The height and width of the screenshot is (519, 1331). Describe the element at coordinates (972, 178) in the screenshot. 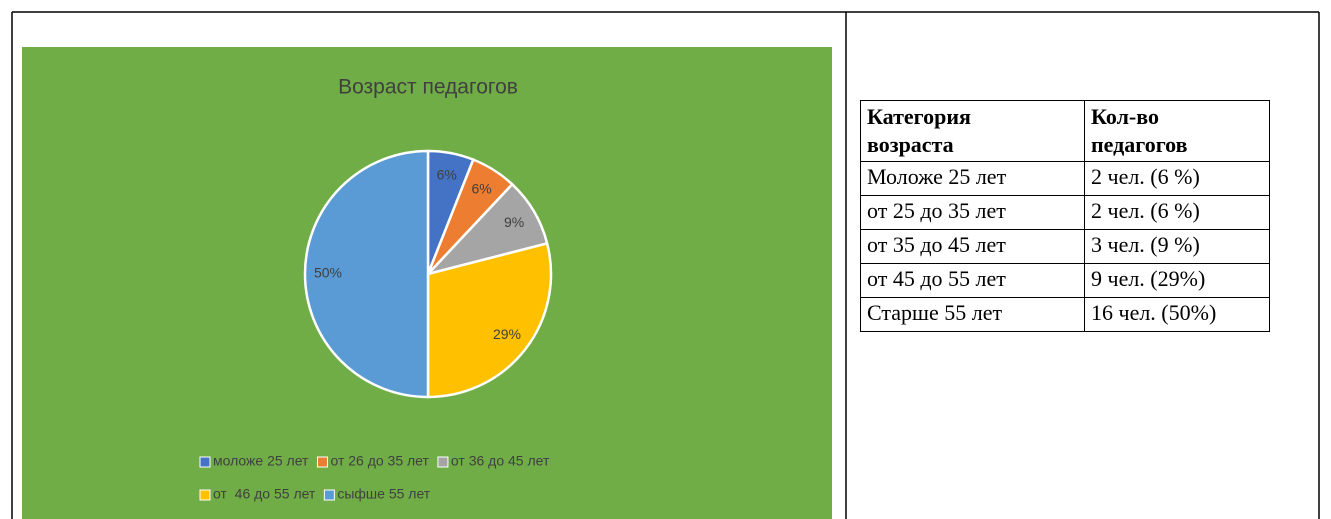

I see `table-cell: Моложе 25 лет` at that location.